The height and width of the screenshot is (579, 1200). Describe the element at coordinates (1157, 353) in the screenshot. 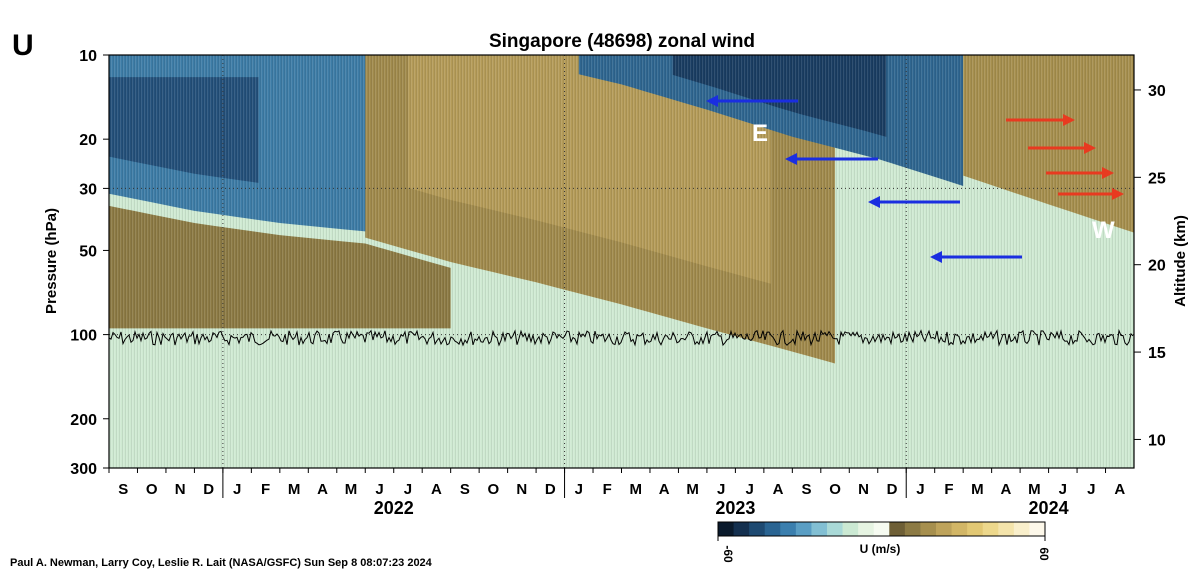

I see `y2-tick-label: 15` at that location.